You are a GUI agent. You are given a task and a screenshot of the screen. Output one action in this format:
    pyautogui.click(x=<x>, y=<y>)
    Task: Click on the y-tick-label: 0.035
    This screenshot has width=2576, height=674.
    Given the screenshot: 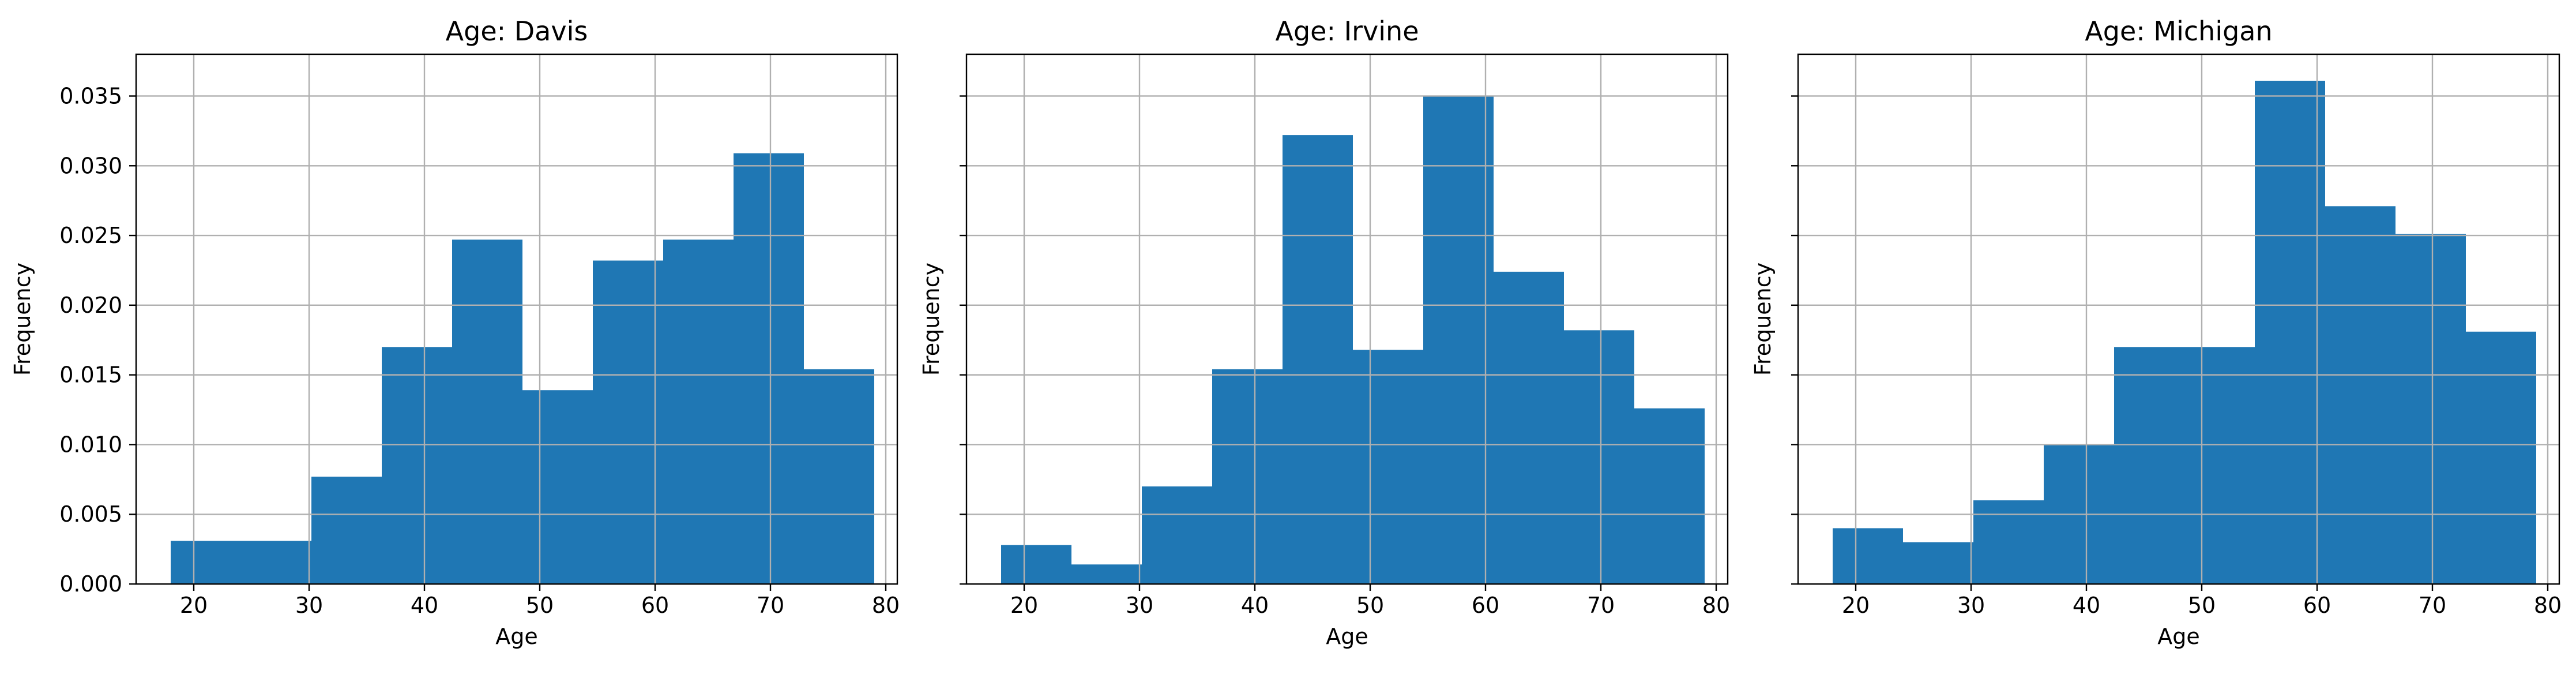 What is the action you would take?
    pyautogui.click(x=90, y=95)
    